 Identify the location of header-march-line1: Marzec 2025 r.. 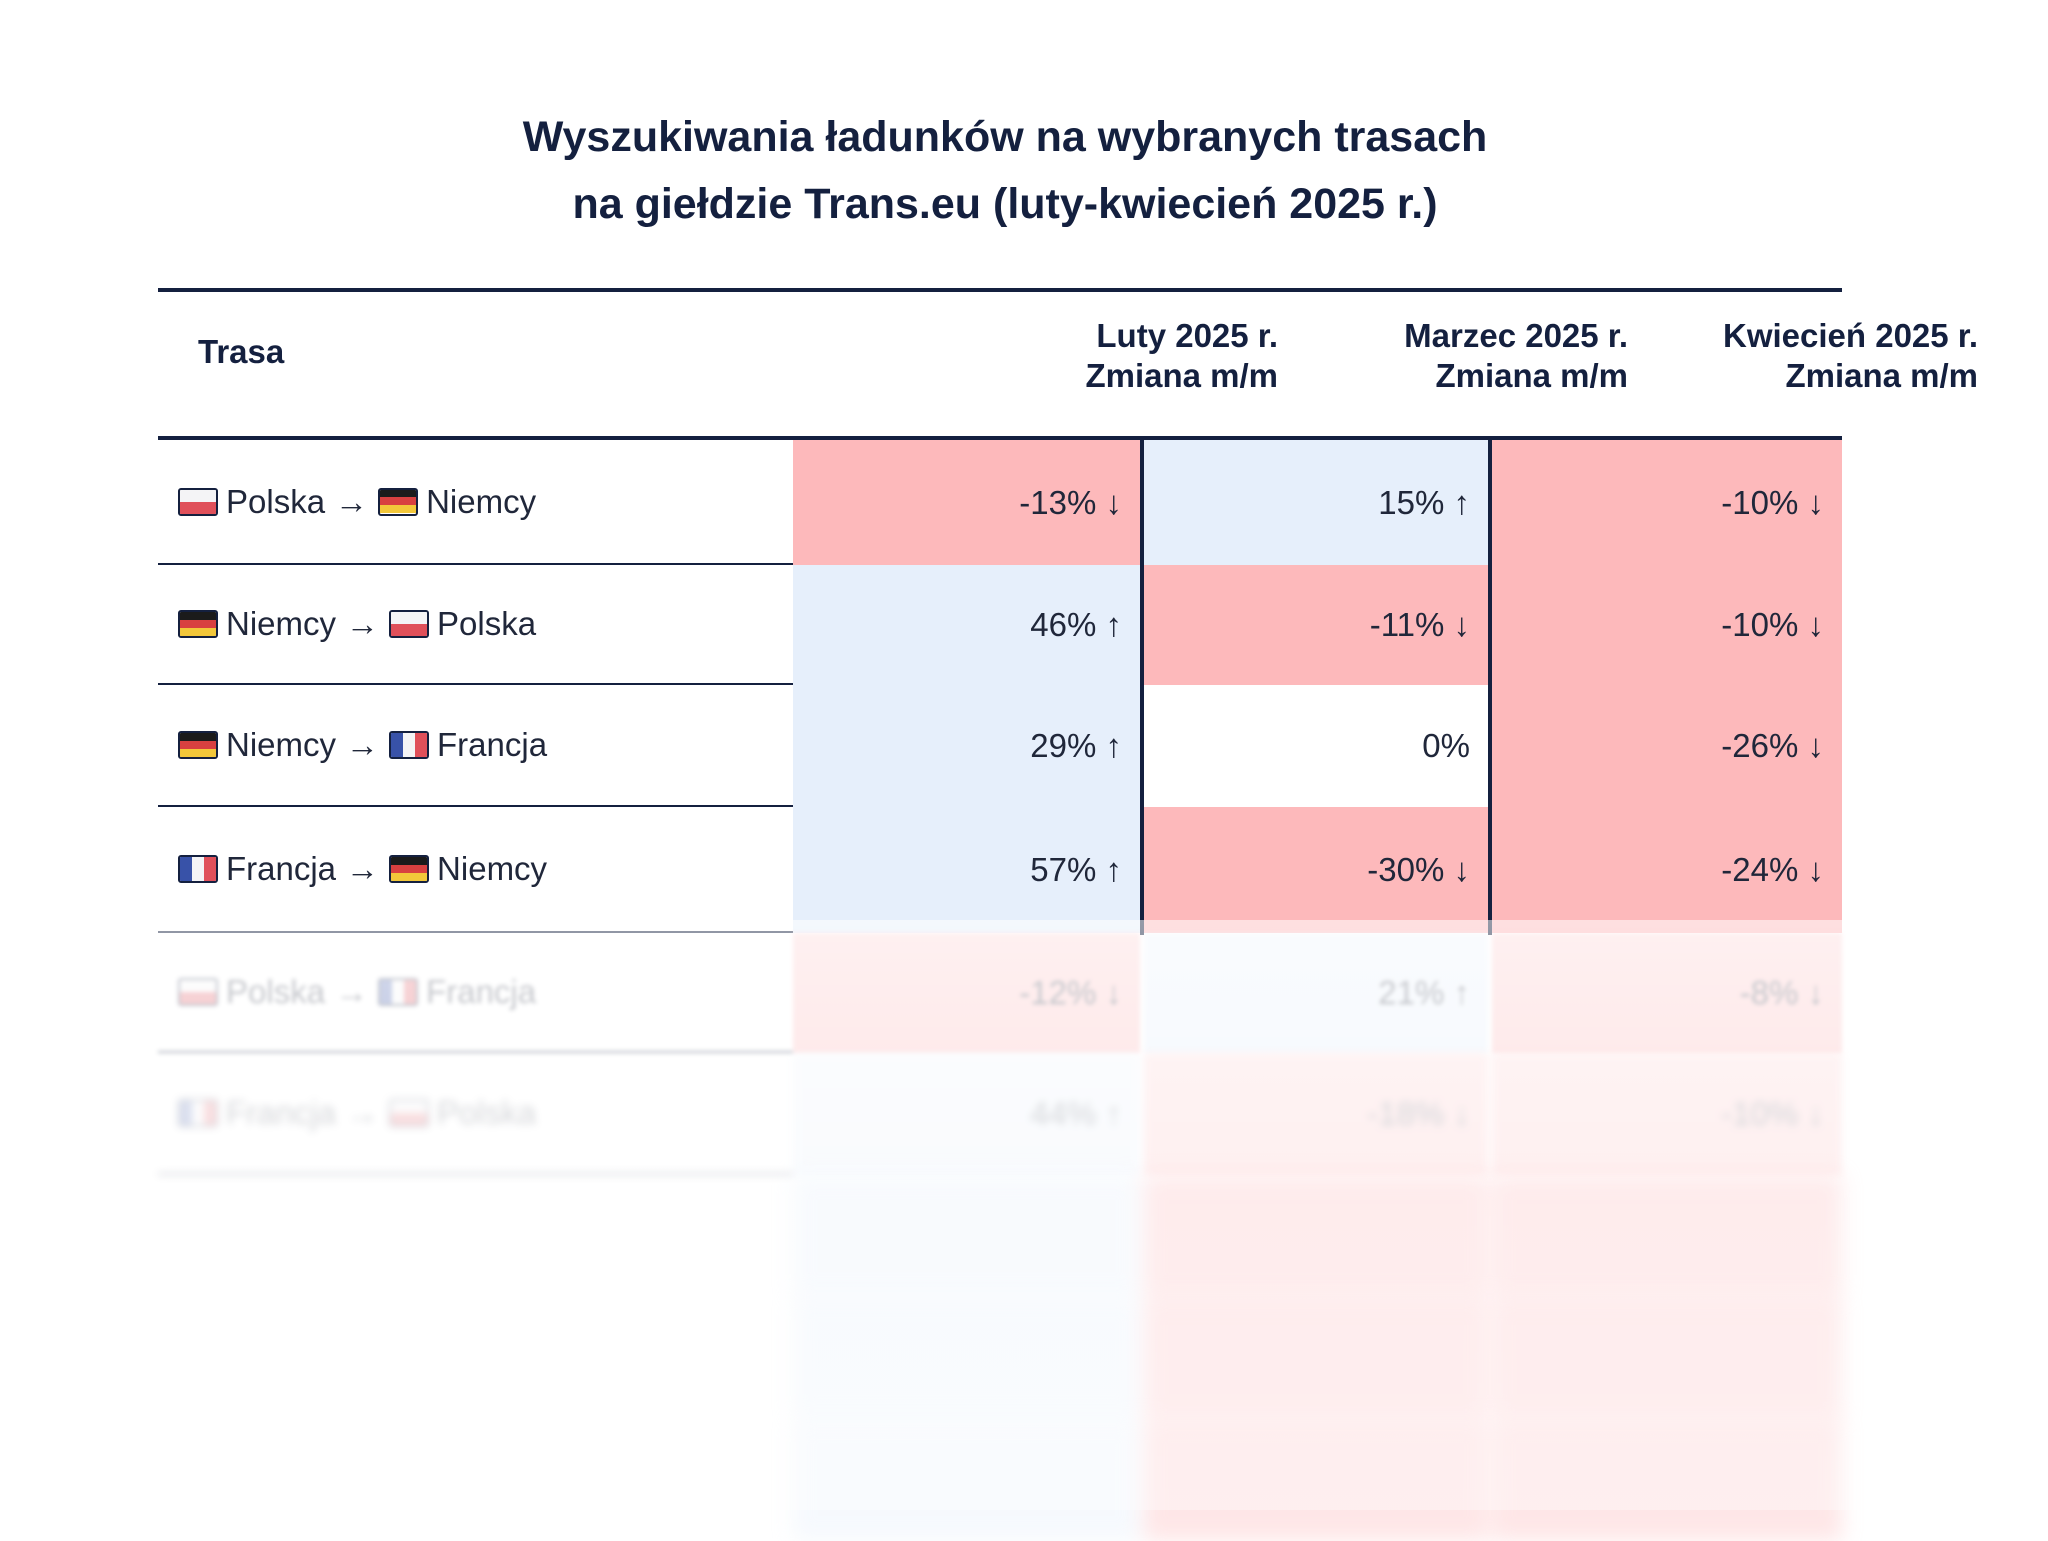
(1516, 335).